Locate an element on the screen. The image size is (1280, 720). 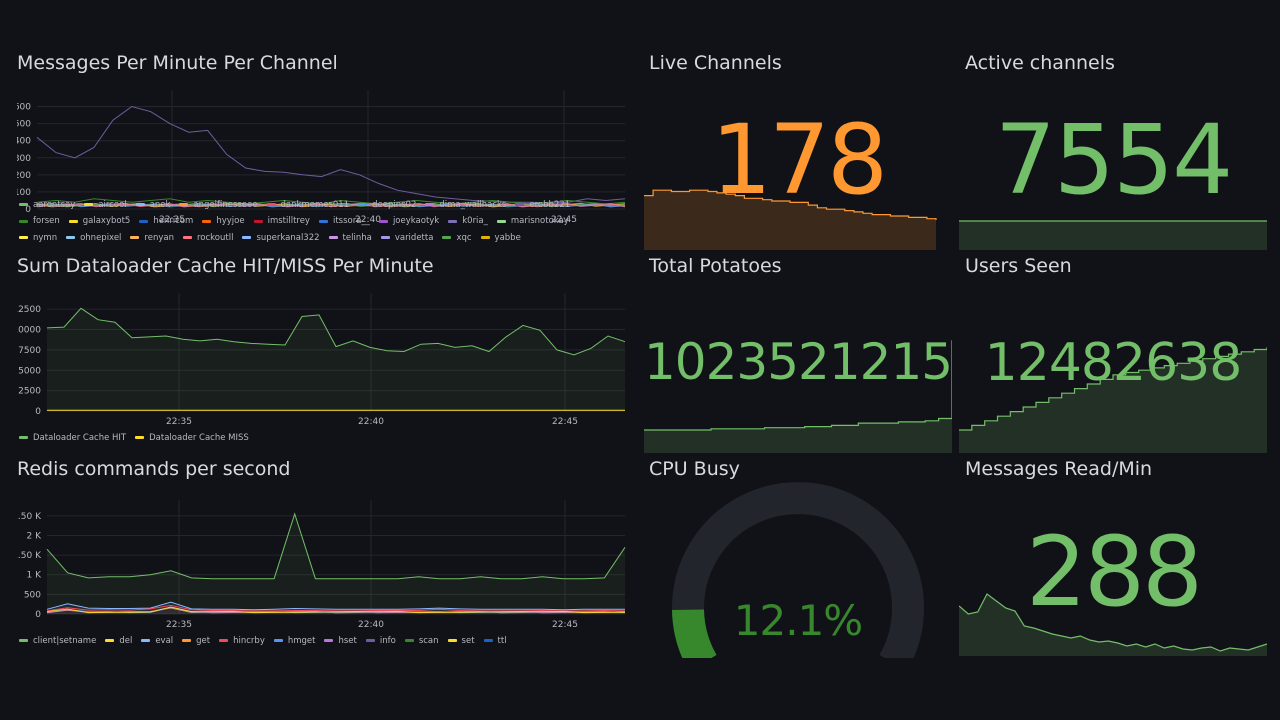
legend-item-anek: anek is located at coordinates (152, 205).